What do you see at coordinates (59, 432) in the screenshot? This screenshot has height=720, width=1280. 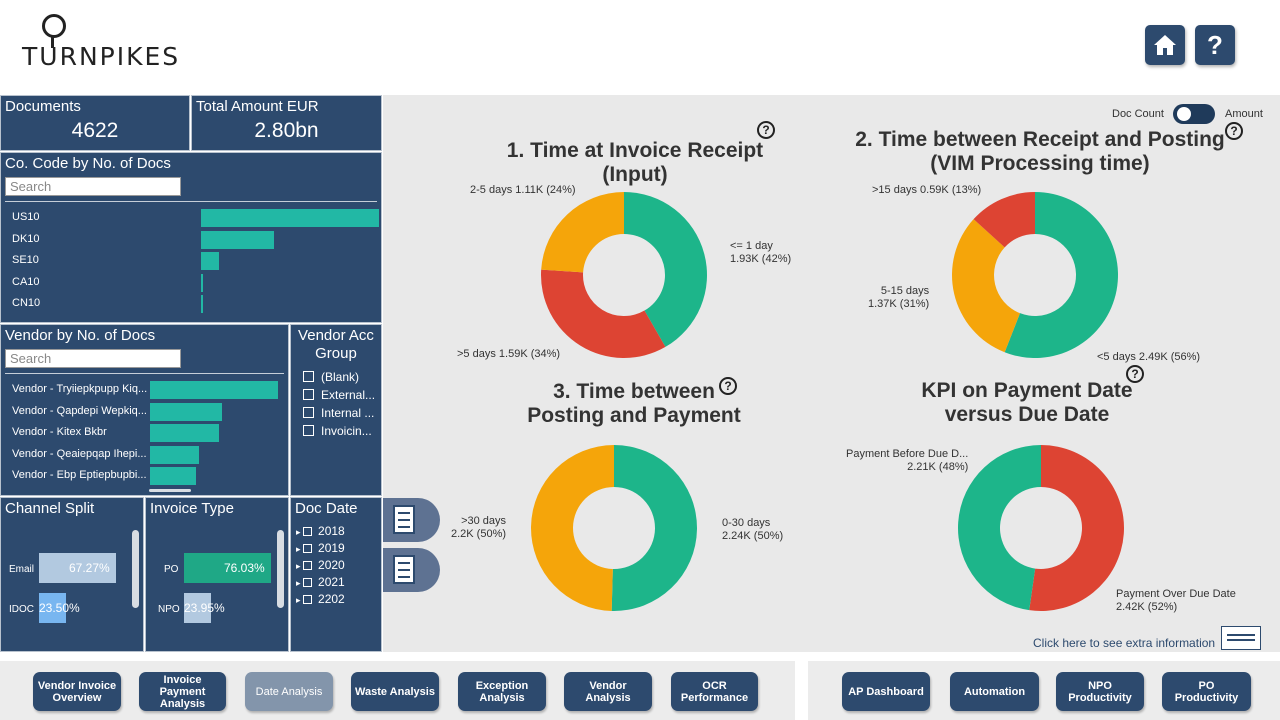 I see `vendor-label: Vendor - Kitex Bkbr` at bounding box center [59, 432].